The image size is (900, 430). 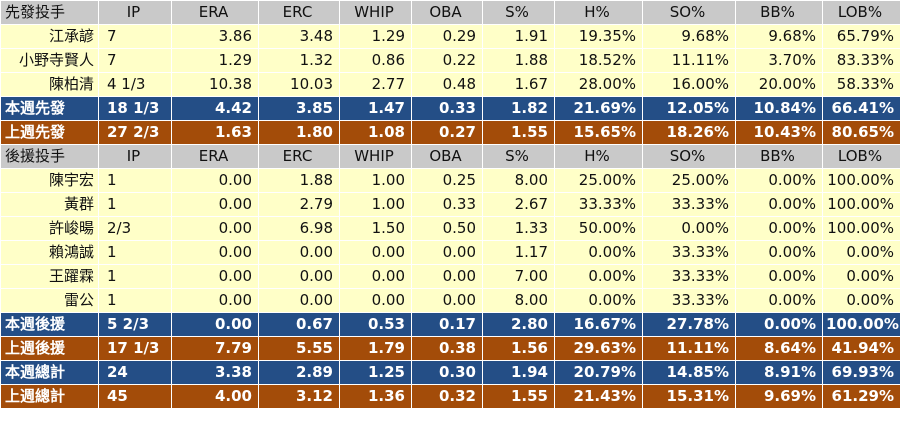 What do you see at coordinates (215, 156) in the screenshot?
I see `col-header-era: ERA` at bounding box center [215, 156].